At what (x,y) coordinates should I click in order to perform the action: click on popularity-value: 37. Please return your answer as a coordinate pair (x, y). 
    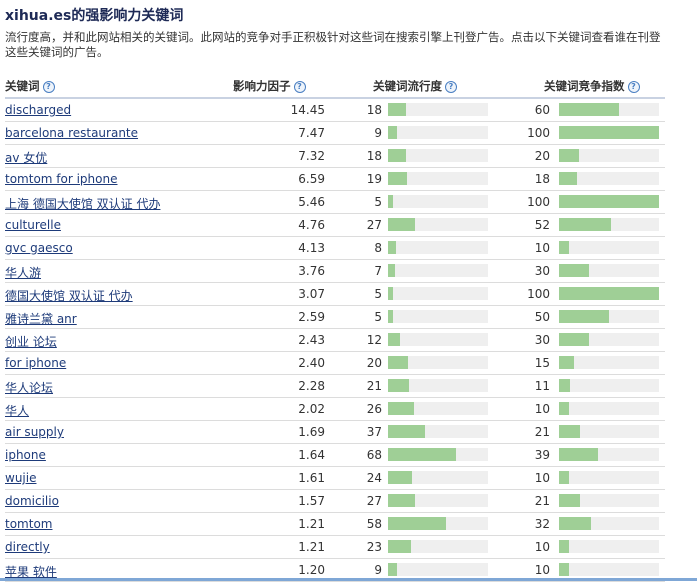
    Looking at the image, I should click on (374, 432).